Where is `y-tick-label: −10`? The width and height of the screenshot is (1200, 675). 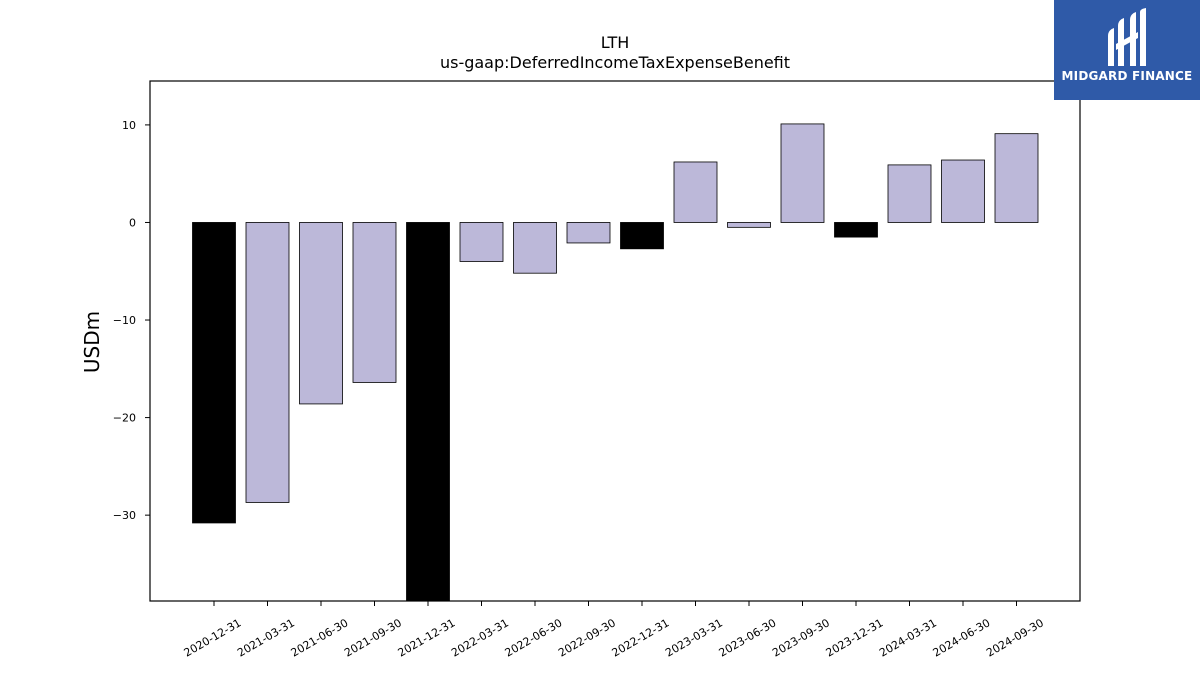 y-tick-label: −10 is located at coordinates (124, 320).